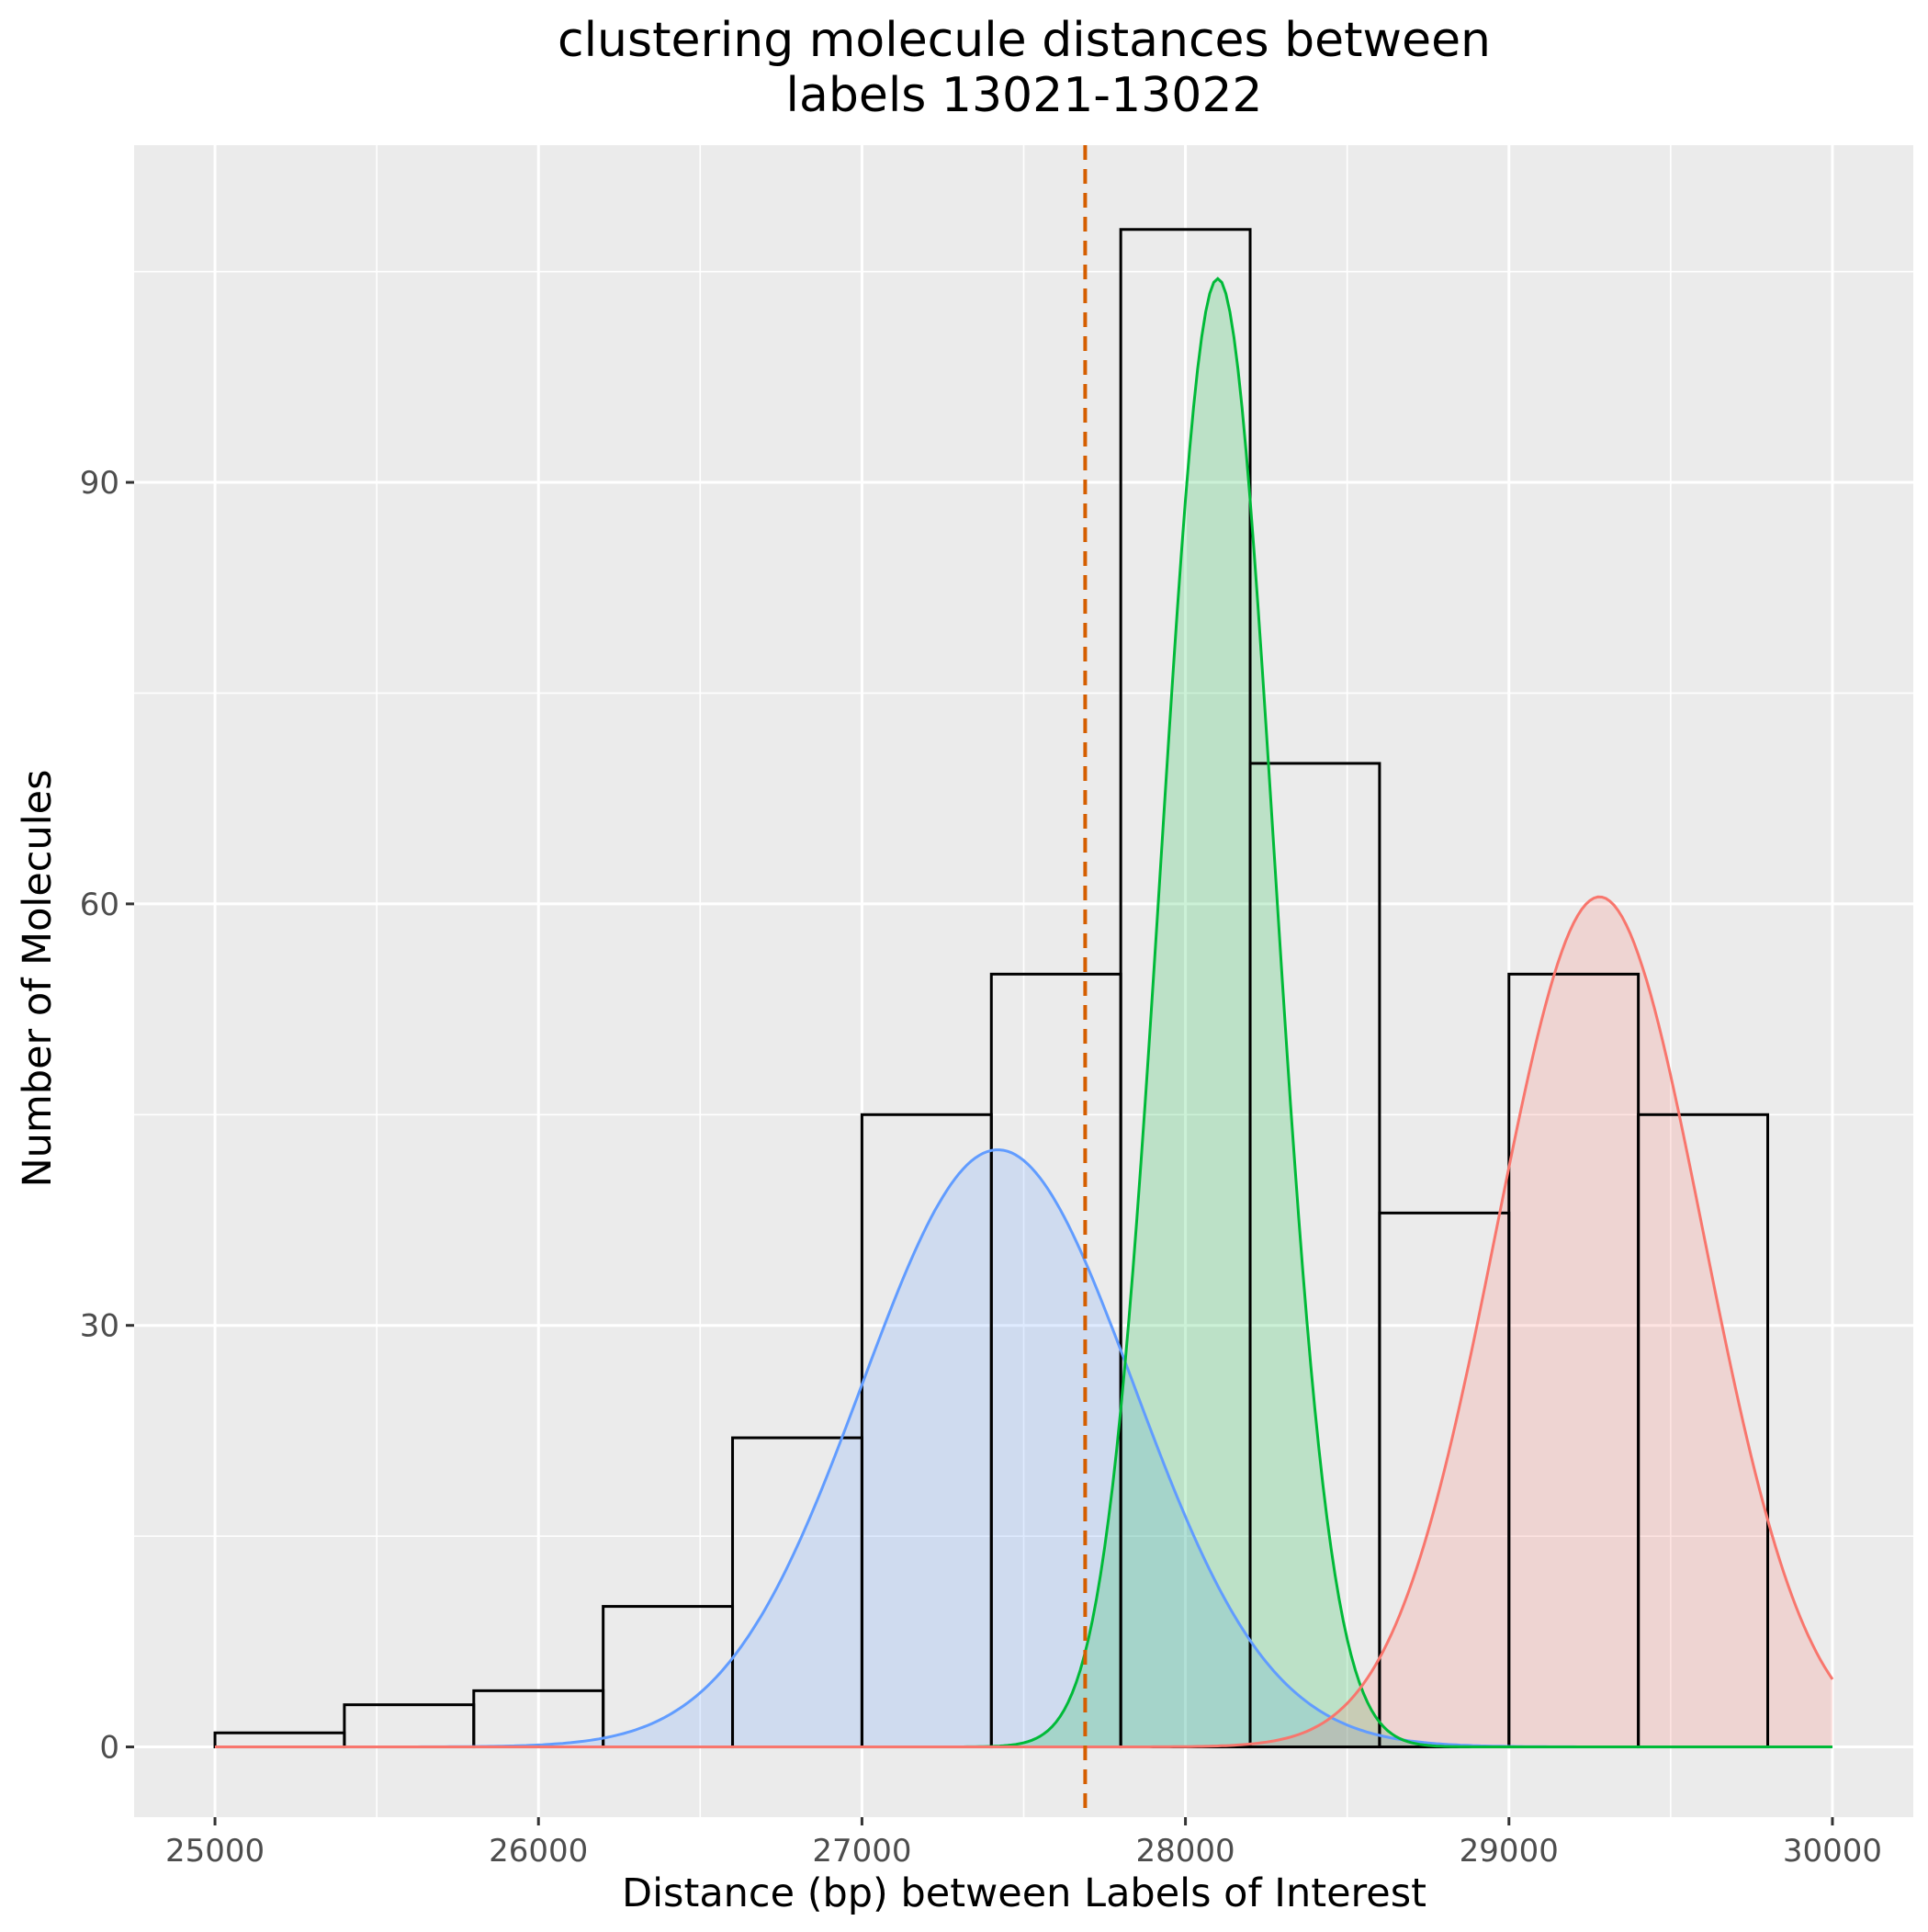 The width and height of the screenshot is (1928, 1932). Describe the element at coordinates (215, 1851) in the screenshot. I see `x-tick-label: 25000` at that location.